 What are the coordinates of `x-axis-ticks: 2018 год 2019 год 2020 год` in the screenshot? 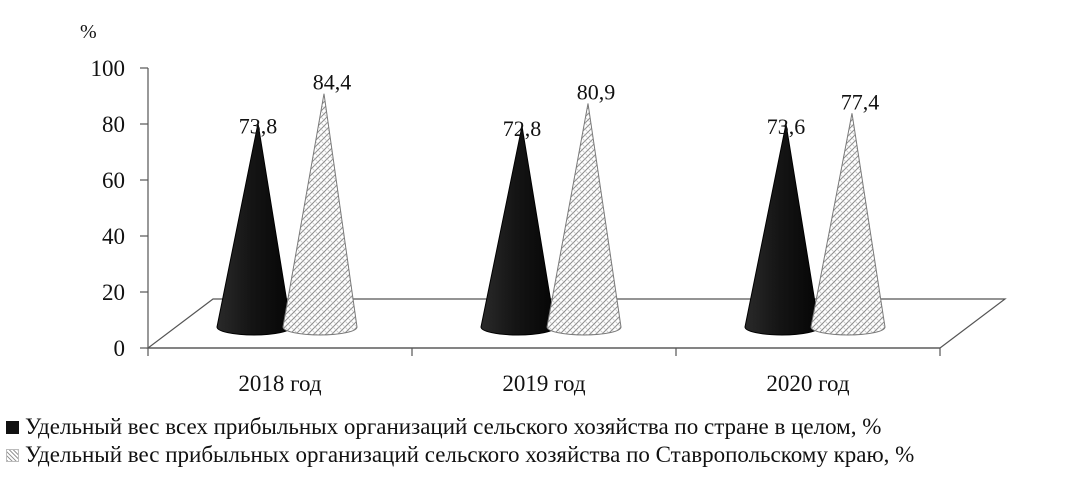 It's located at (544, 372).